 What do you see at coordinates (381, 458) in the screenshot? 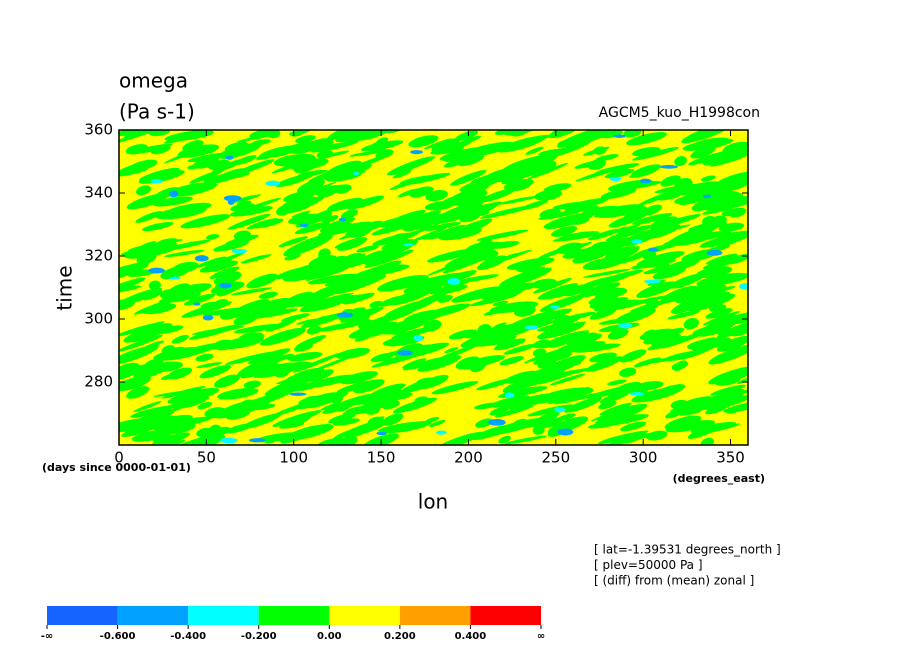
I see `x-tick-label: 150` at bounding box center [381, 458].